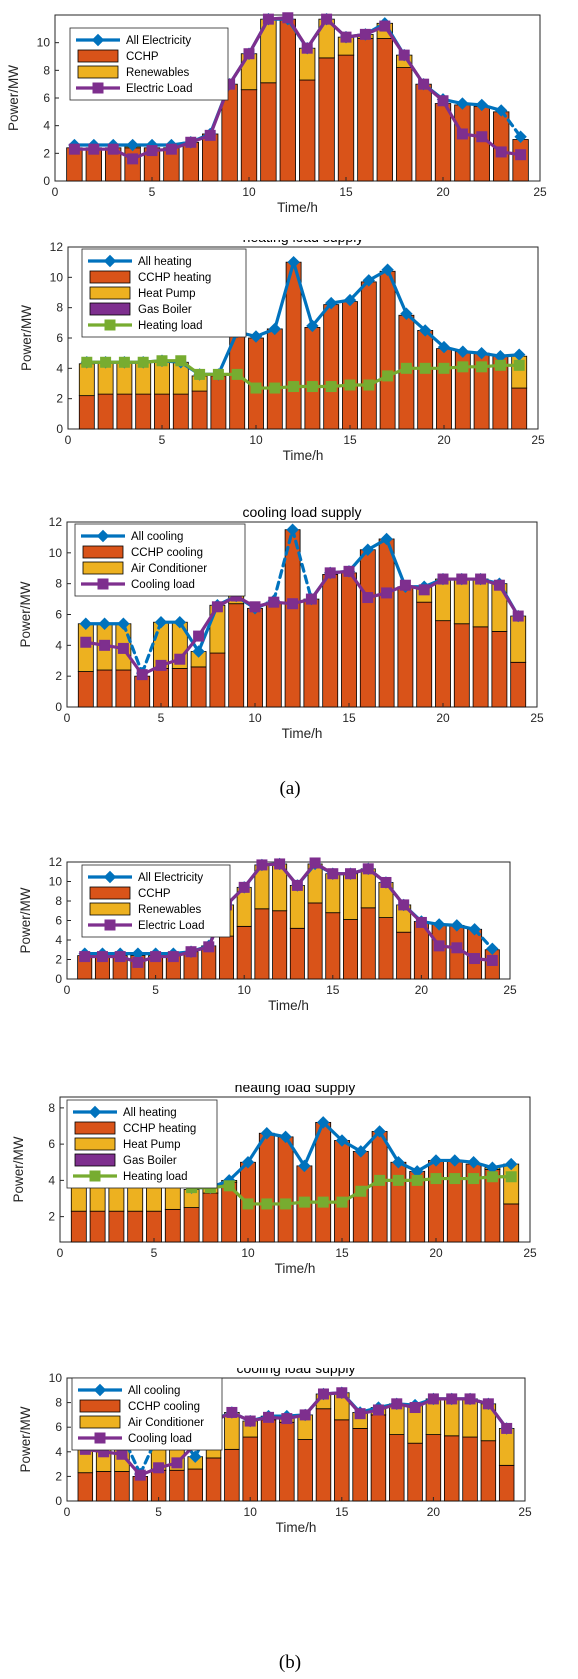 This screenshot has height=1679, width=578. I want to click on axis-ticks: 0 5 10 15 20 25 0 2 4 6 8 10 12, so click(283, 926).